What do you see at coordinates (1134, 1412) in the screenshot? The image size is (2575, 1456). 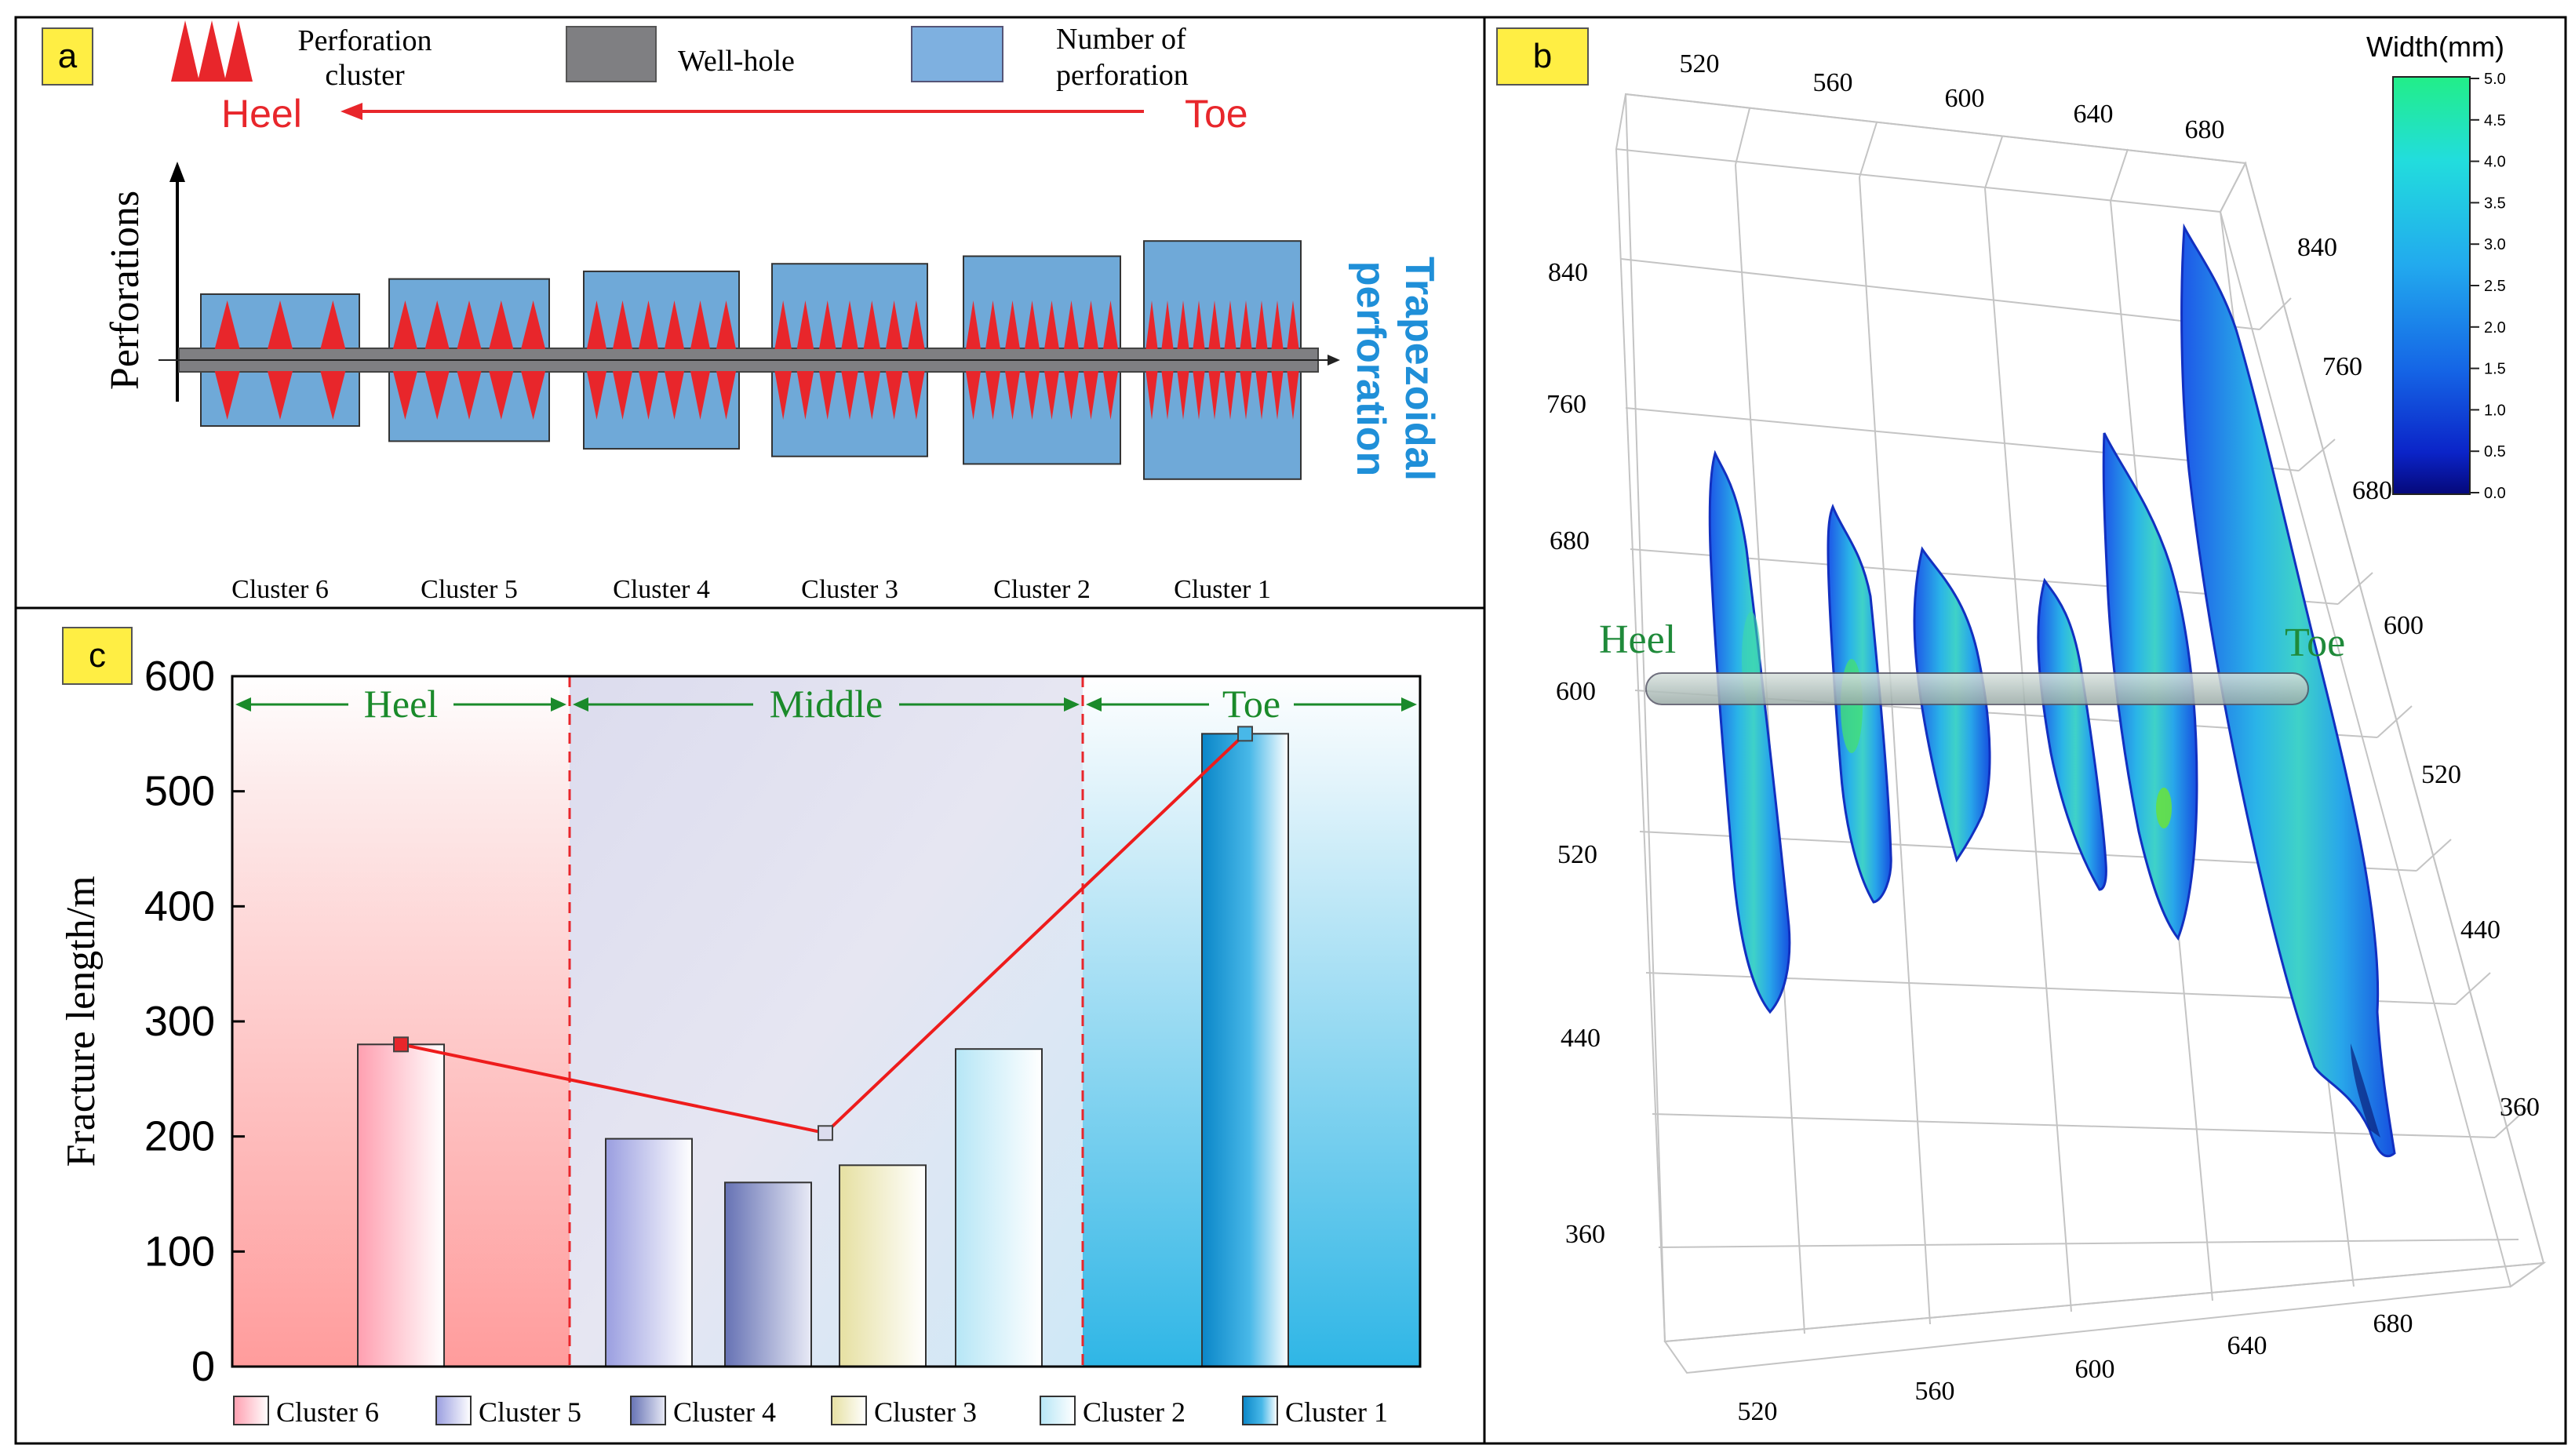 I see `legend-label: Cluster 2` at bounding box center [1134, 1412].